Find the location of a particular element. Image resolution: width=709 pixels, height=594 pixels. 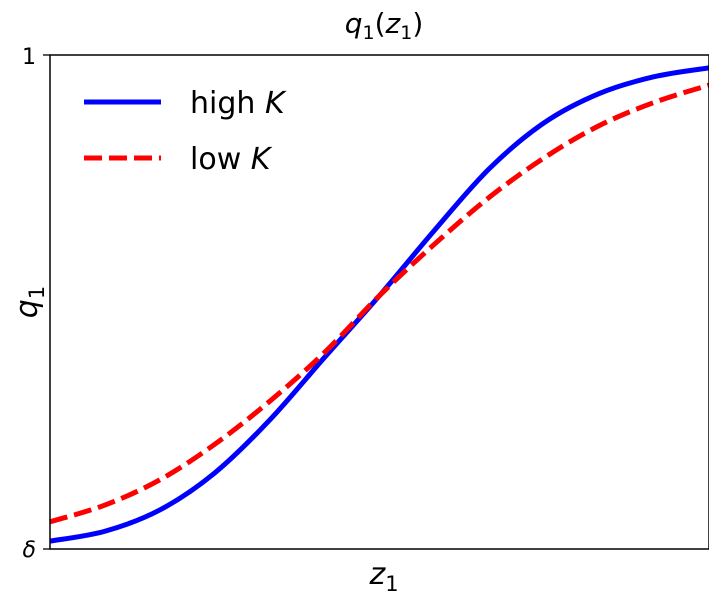

ylabel-base: q is located at coordinates (27, 308).